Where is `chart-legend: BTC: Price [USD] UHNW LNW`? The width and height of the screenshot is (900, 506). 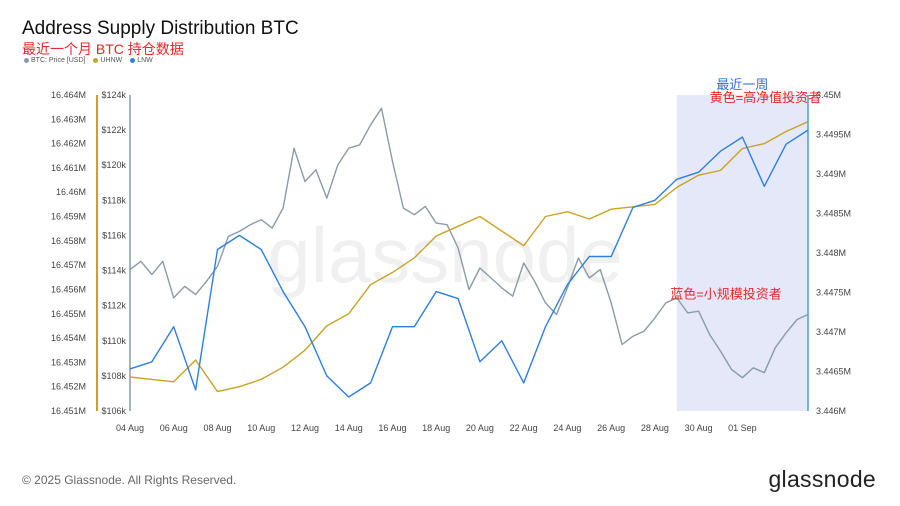
chart-legend: BTC: Price [USD] UHNW LNW is located at coordinates (88, 60).